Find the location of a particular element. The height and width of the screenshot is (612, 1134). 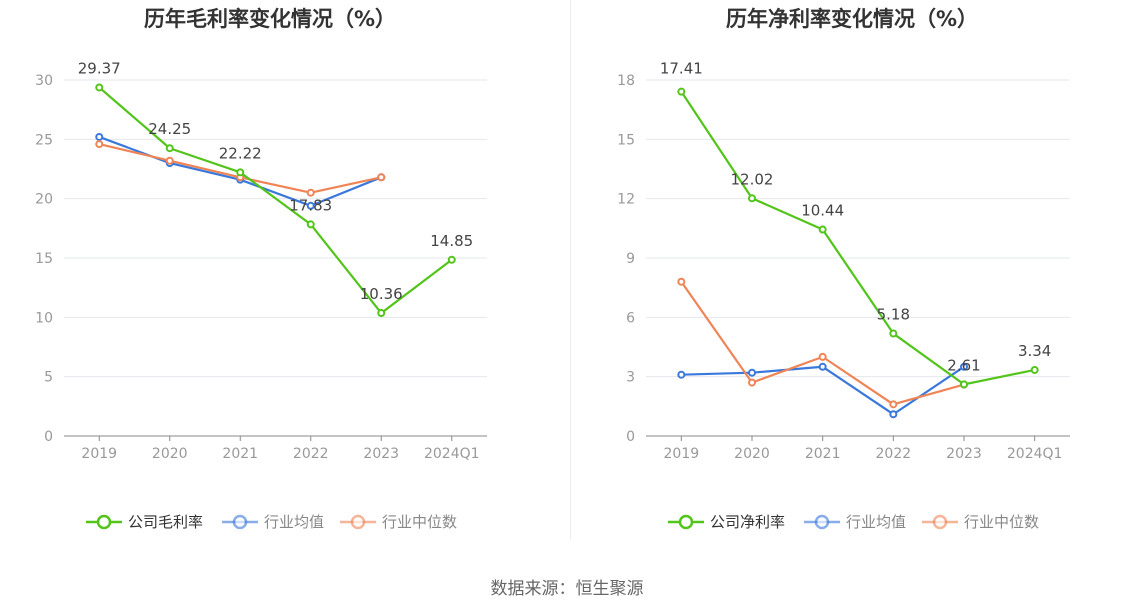

series-line-company is located at coordinates (275, 200).